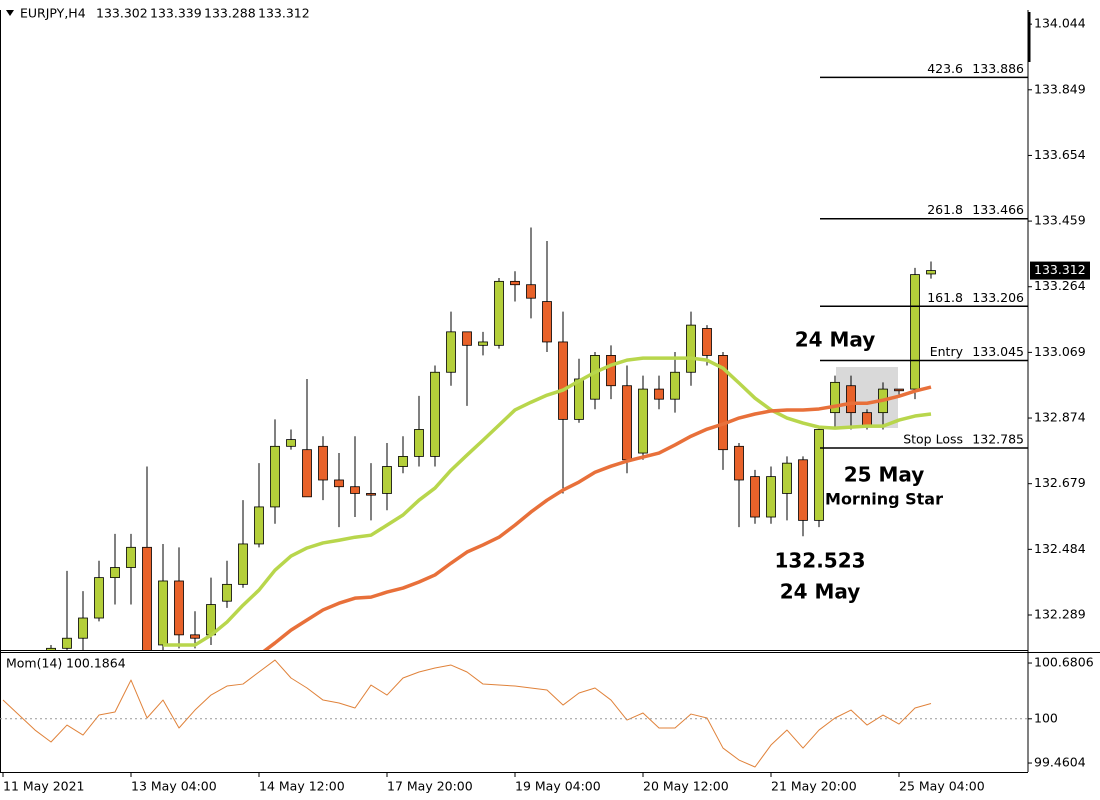 This screenshot has height=800, width=1100. What do you see at coordinates (947, 351) in the screenshot?
I see `level-label: Entry` at bounding box center [947, 351].